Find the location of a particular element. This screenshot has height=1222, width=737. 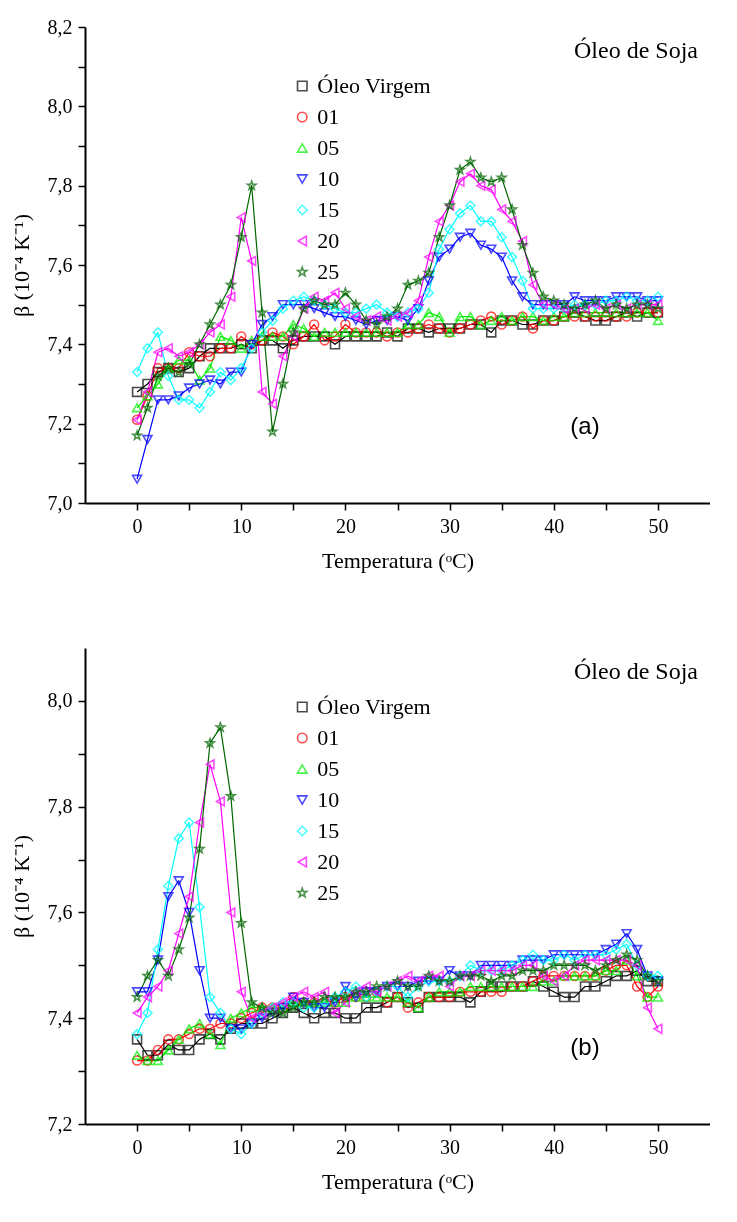

y-tick-label: 7,0 is located at coordinates (60, 502).